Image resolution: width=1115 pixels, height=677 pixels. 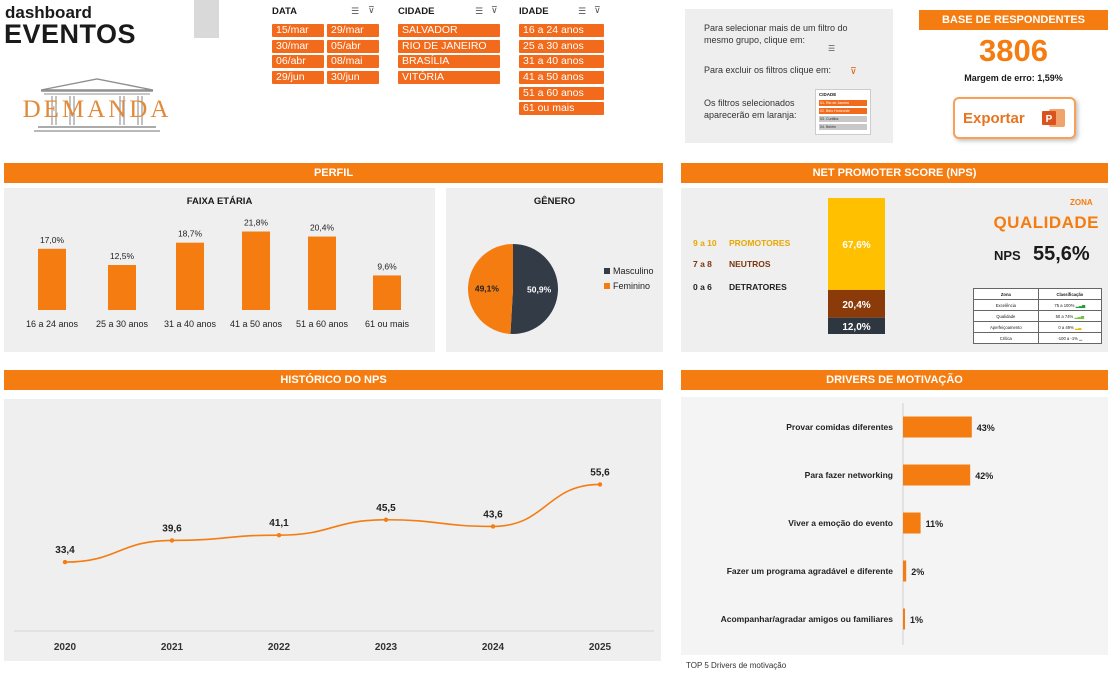 I want to click on mini-filter-item: 03. Curitiba, so click(x=843, y=119).